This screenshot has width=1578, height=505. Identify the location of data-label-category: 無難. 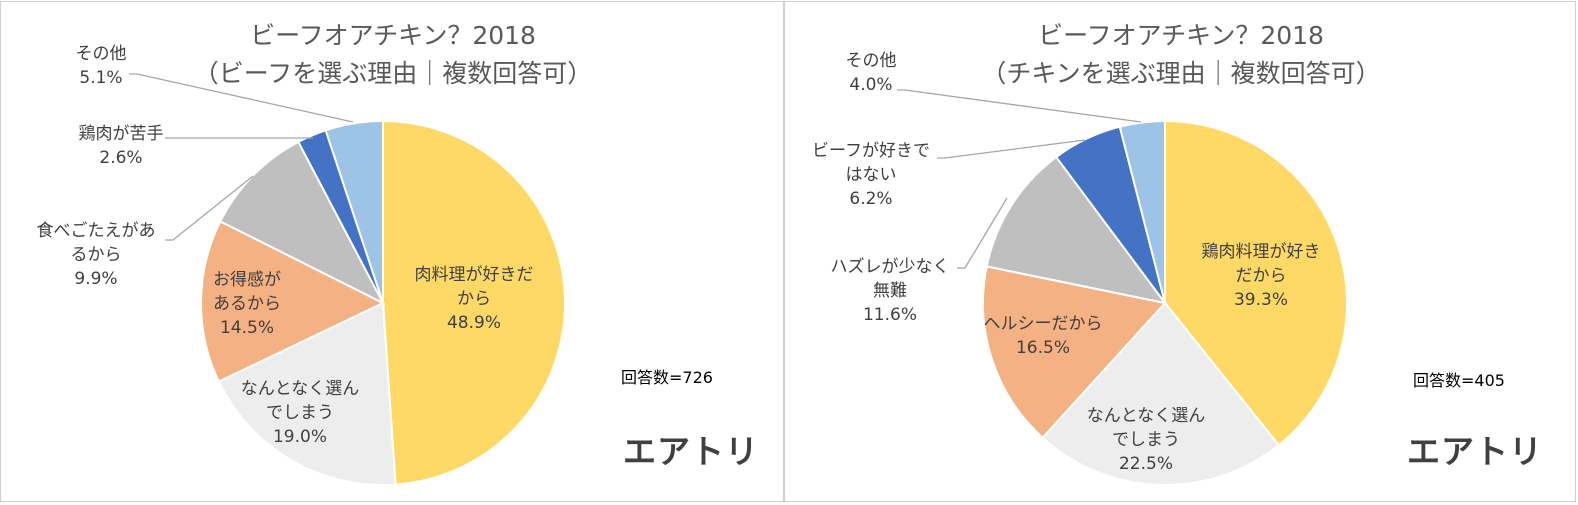
(890, 291).